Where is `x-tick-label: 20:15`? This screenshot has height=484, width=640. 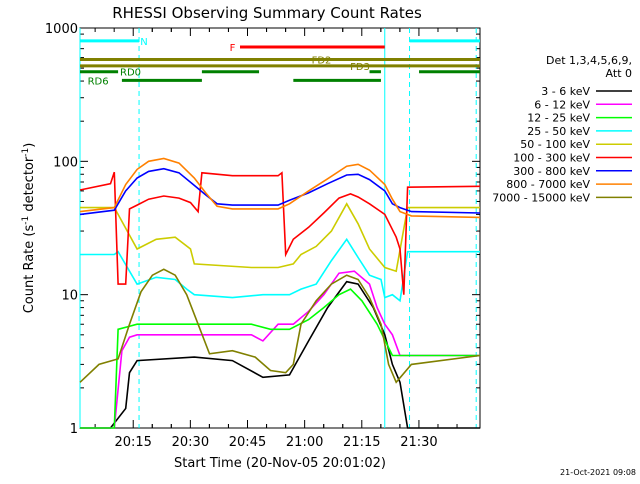 x-tick-label: 20:15 is located at coordinates (132, 442).